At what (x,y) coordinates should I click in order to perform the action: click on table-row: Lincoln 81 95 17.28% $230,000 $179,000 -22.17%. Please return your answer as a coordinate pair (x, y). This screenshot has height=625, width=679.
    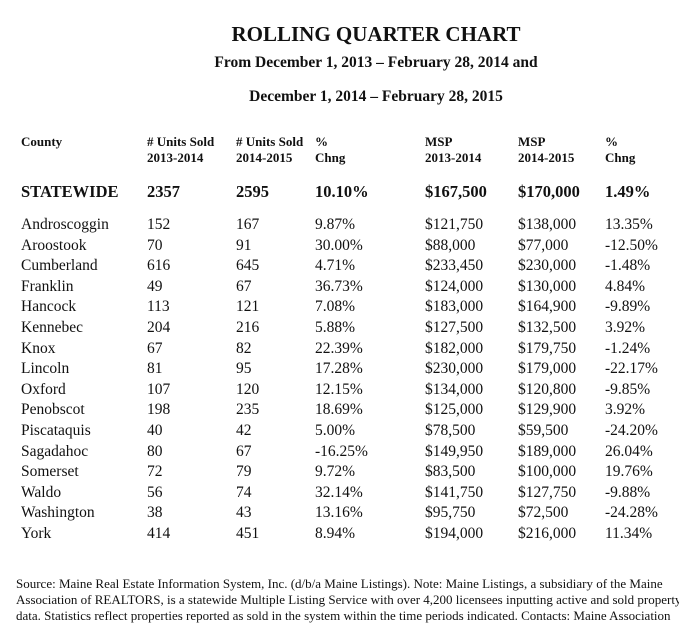
    Looking at the image, I should click on (339, 370).